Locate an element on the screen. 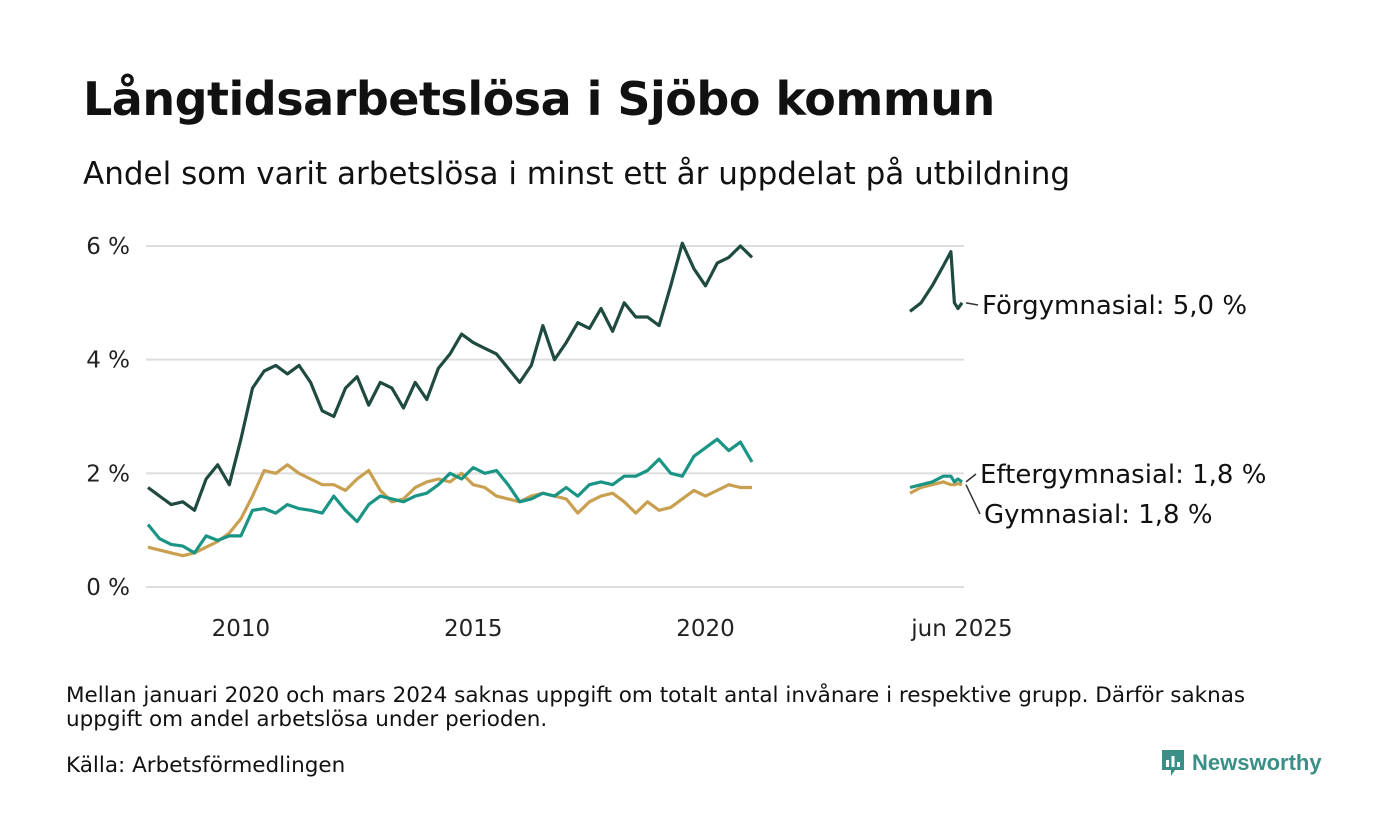 Image resolution: width=1400 pixels, height=840 pixels. x-tick-label: 2020 is located at coordinates (705, 629).